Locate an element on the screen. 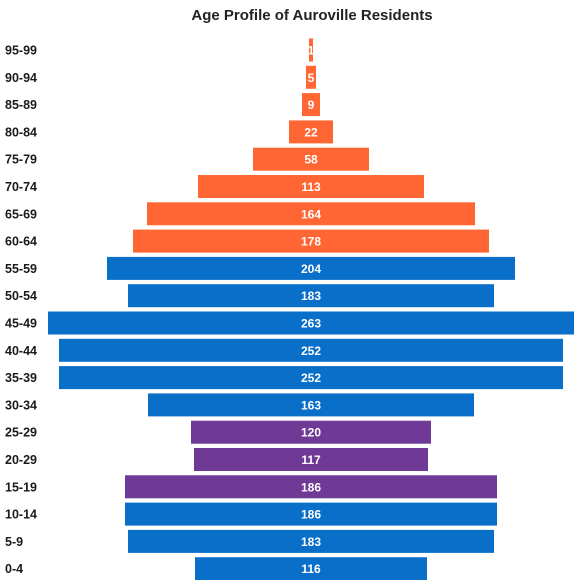 The height and width of the screenshot is (580, 576). tick-label-10-14: 10-14 is located at coordinates (21, 515).